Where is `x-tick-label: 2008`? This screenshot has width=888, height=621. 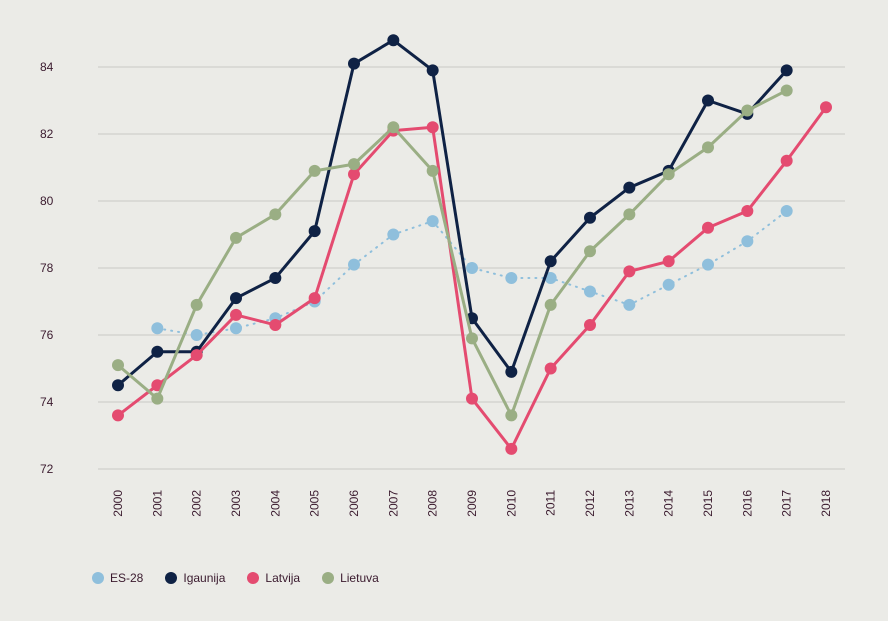
x-tick-label: 2008 is located at coordinates (433, 503).